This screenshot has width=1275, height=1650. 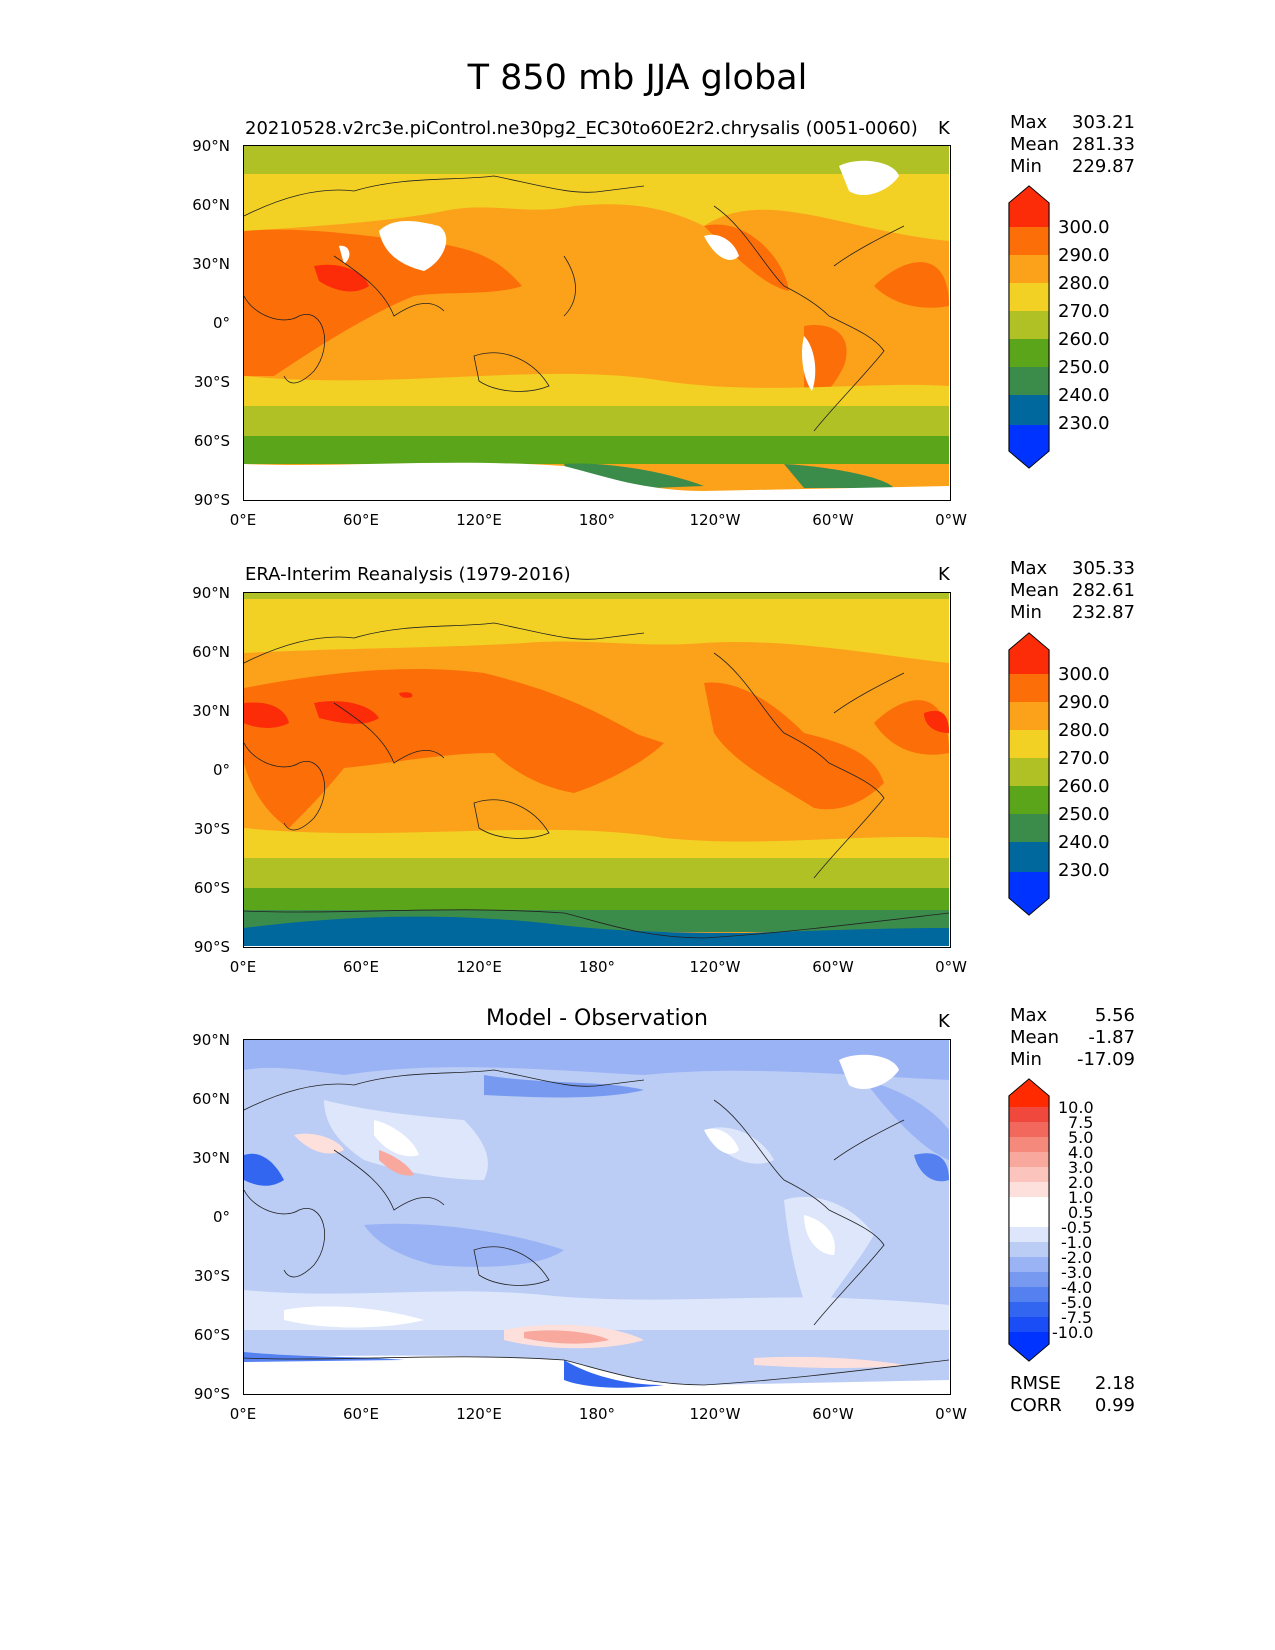 What do you see at coordinates (1072, 1395) in the screenshot?
I see `panel-3-metrics: RMSE 2.18 CORR 0.99` at bounding box center [1072, 1395].